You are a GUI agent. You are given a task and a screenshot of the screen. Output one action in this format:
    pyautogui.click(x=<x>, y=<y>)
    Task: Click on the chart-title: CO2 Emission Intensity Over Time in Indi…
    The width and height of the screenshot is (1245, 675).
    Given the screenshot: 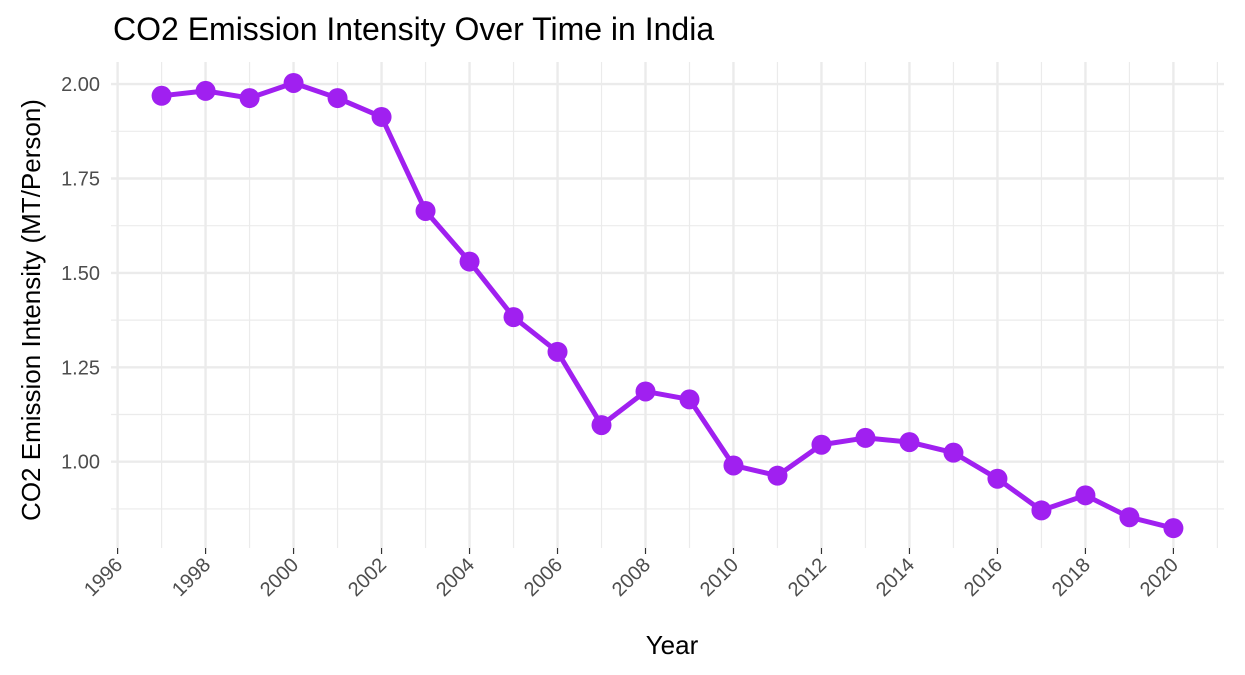 What is the action you would take?
    pyautogui.click(x=413, y=29)
    